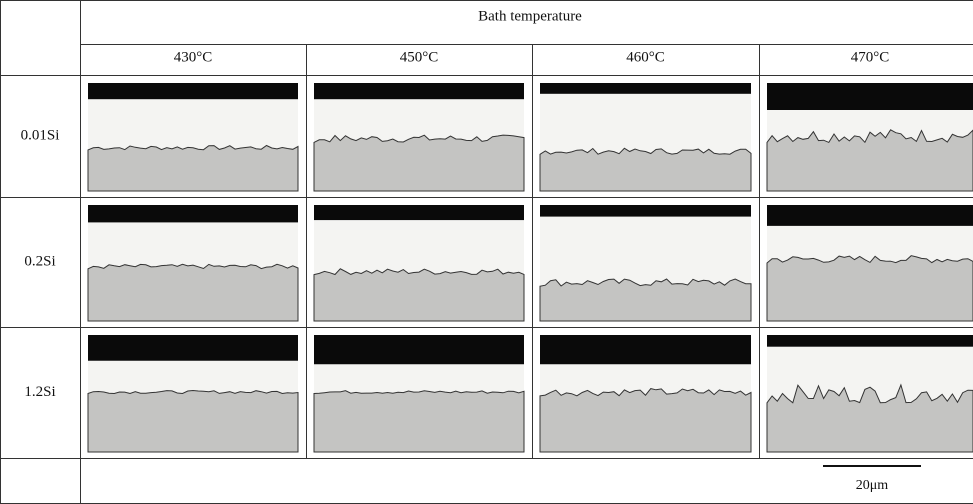 The width and height of the screenshot is (973, 504). What do you see at coordinates (419, 57) in the screenshot?
I see `column-header: 450°C` at bounding box center [419, 57].